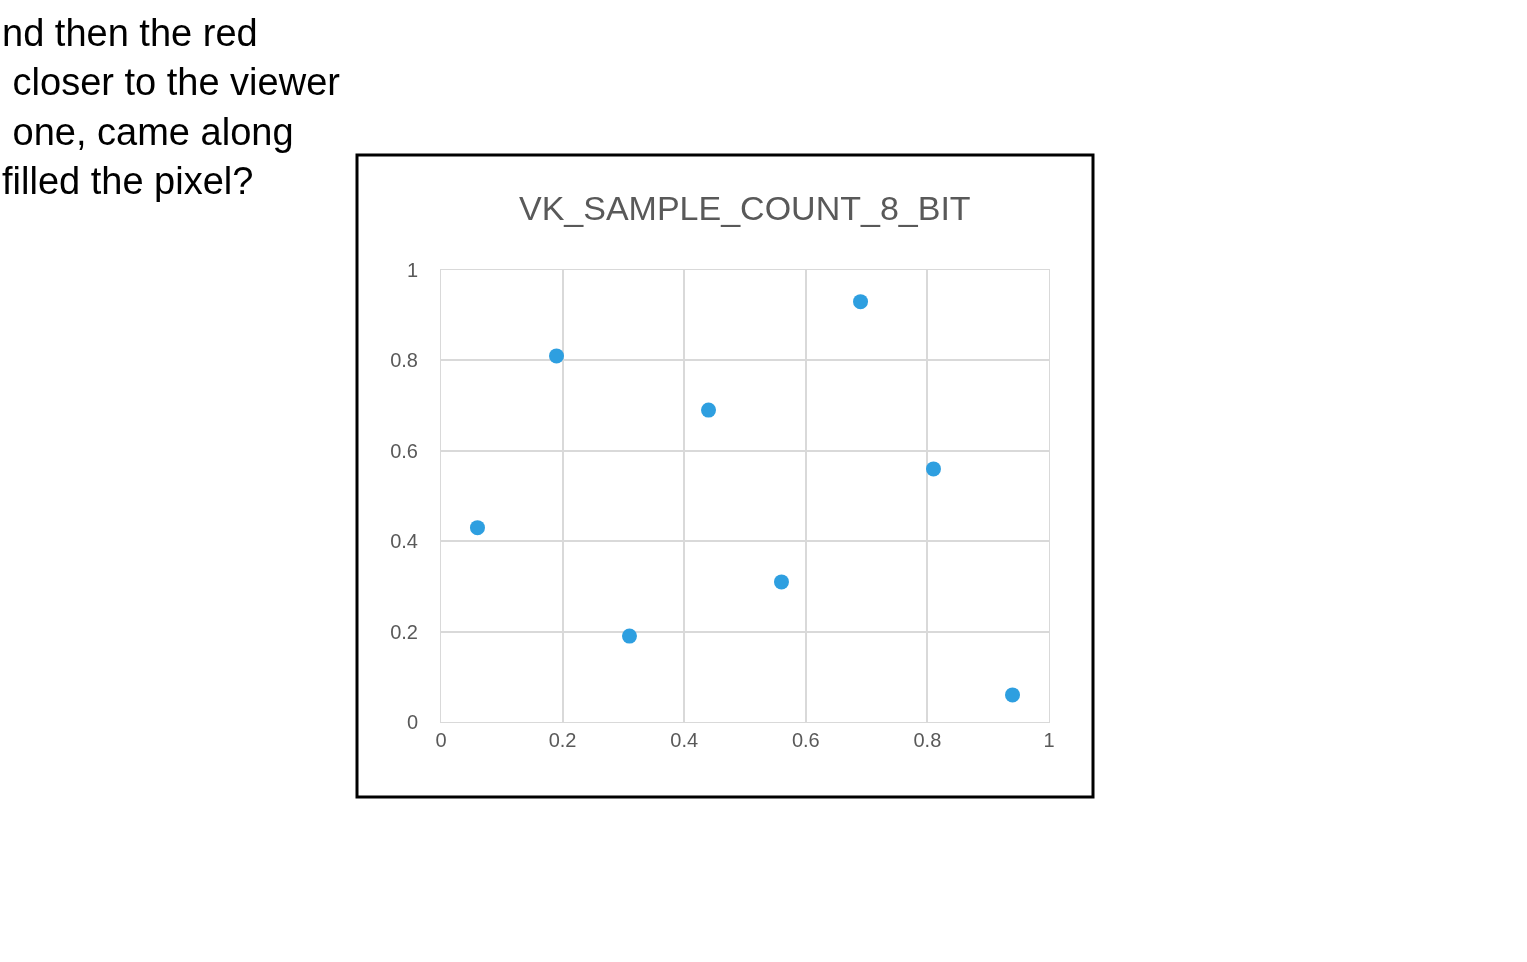  I want to click on y-tick-label: 0, so click(412, 722).